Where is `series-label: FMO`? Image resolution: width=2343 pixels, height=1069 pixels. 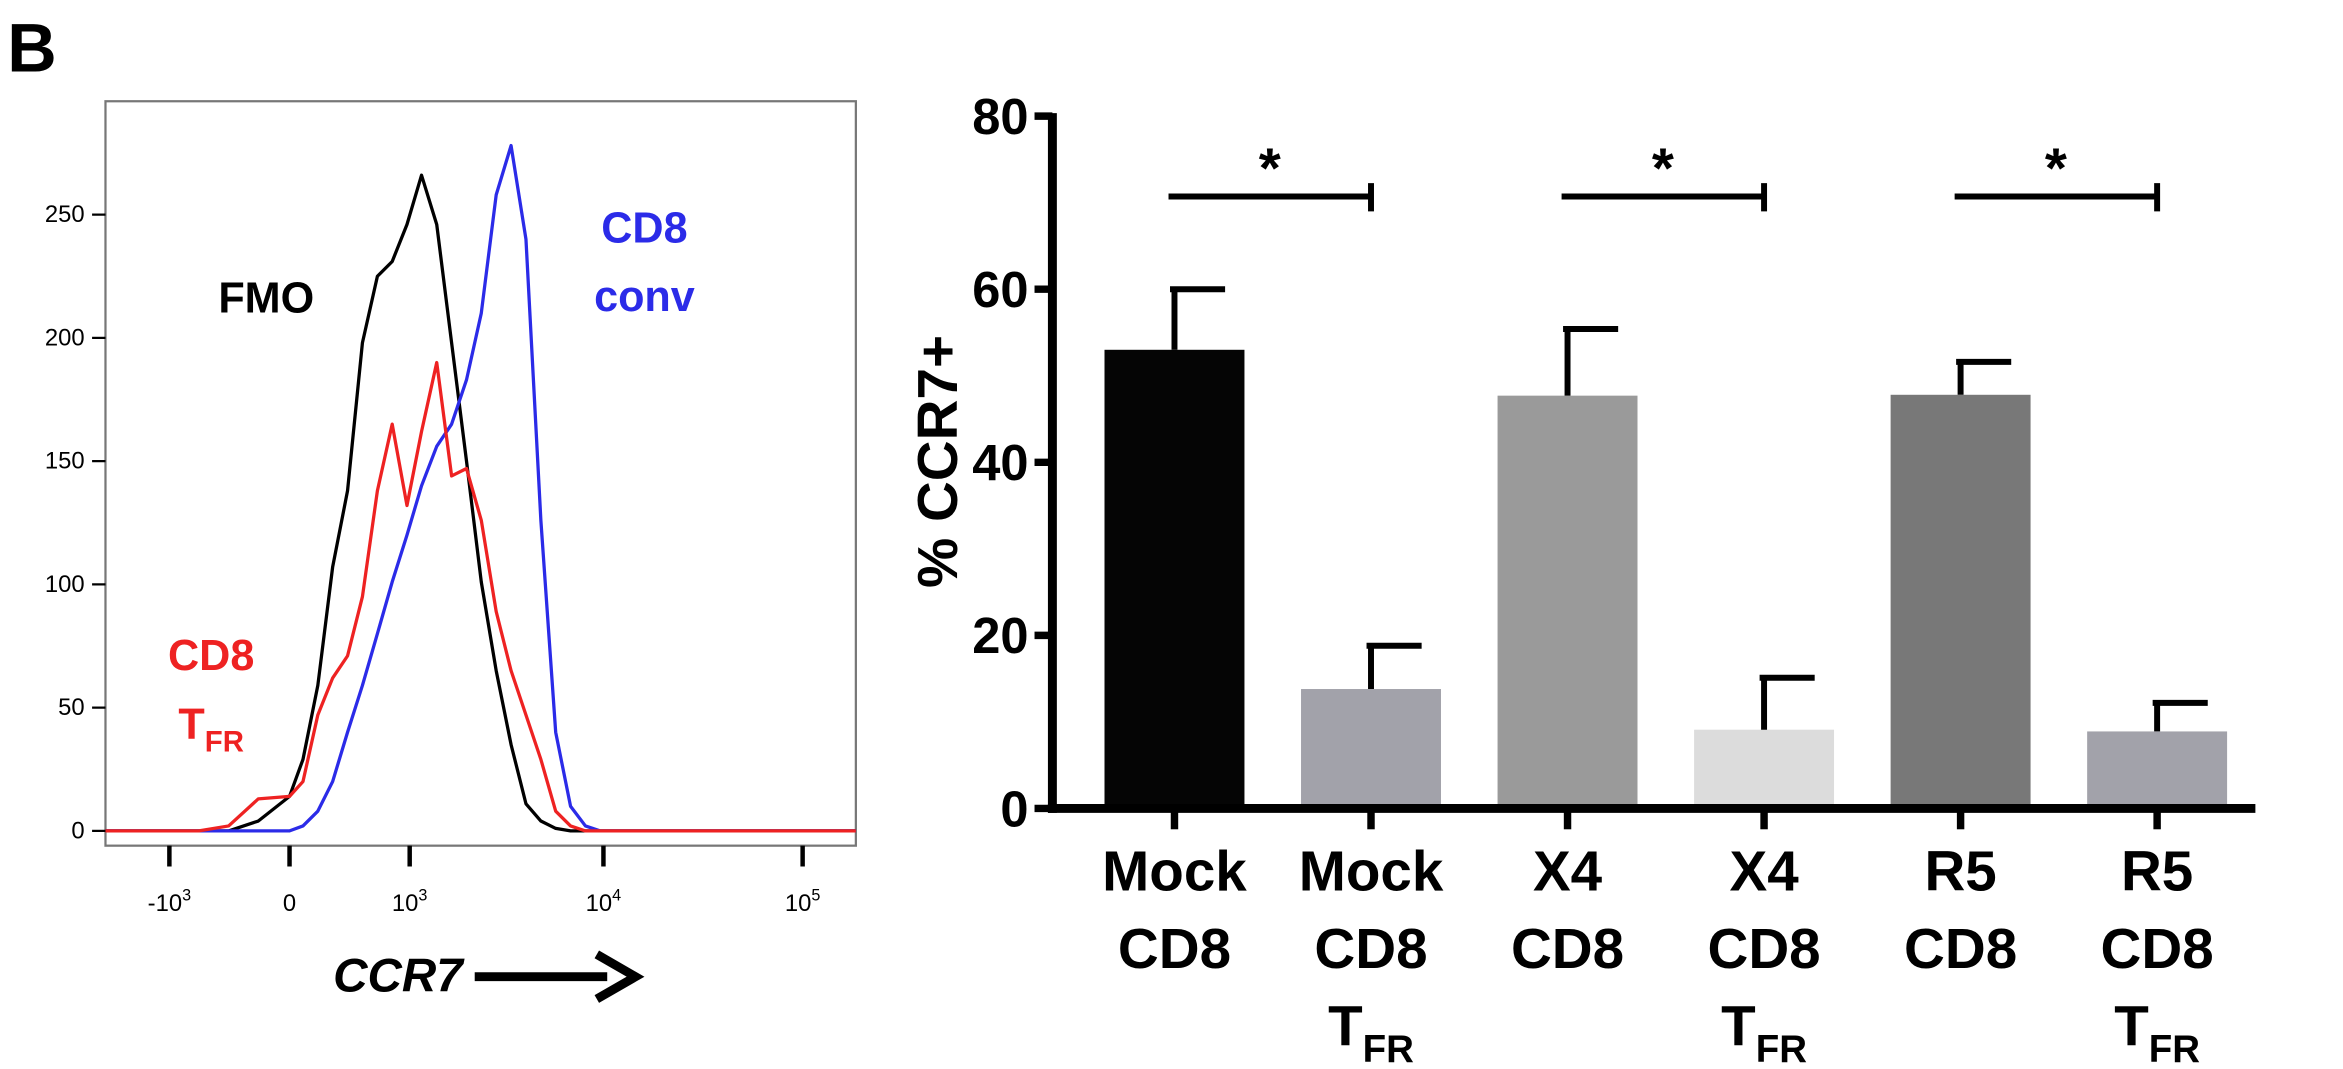
series-label: FMO is located at coordinates (266, 299).